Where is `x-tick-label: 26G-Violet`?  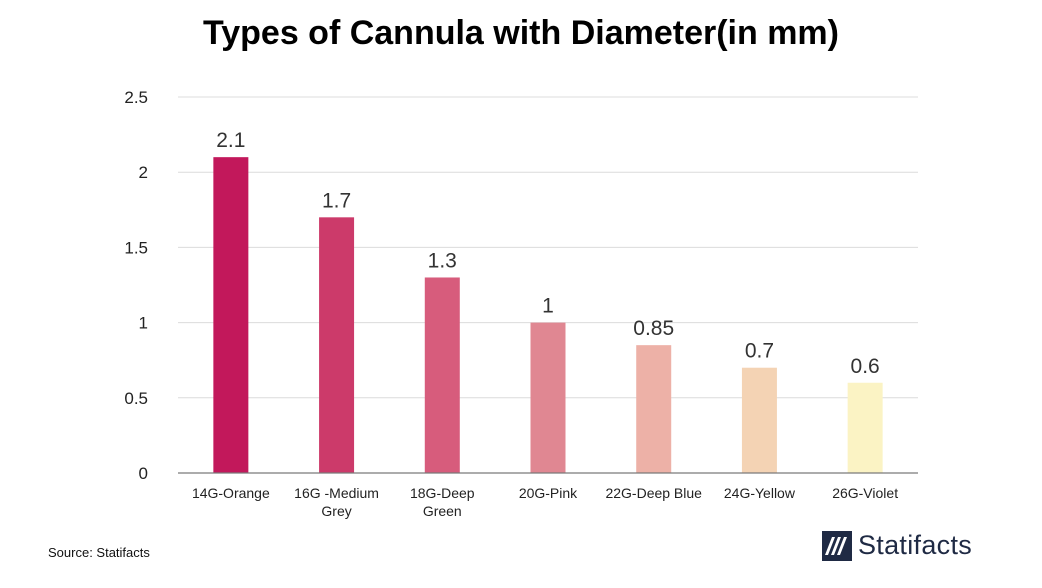
x-tick-label: 26G-Violet is located at coordinates (865, 493).